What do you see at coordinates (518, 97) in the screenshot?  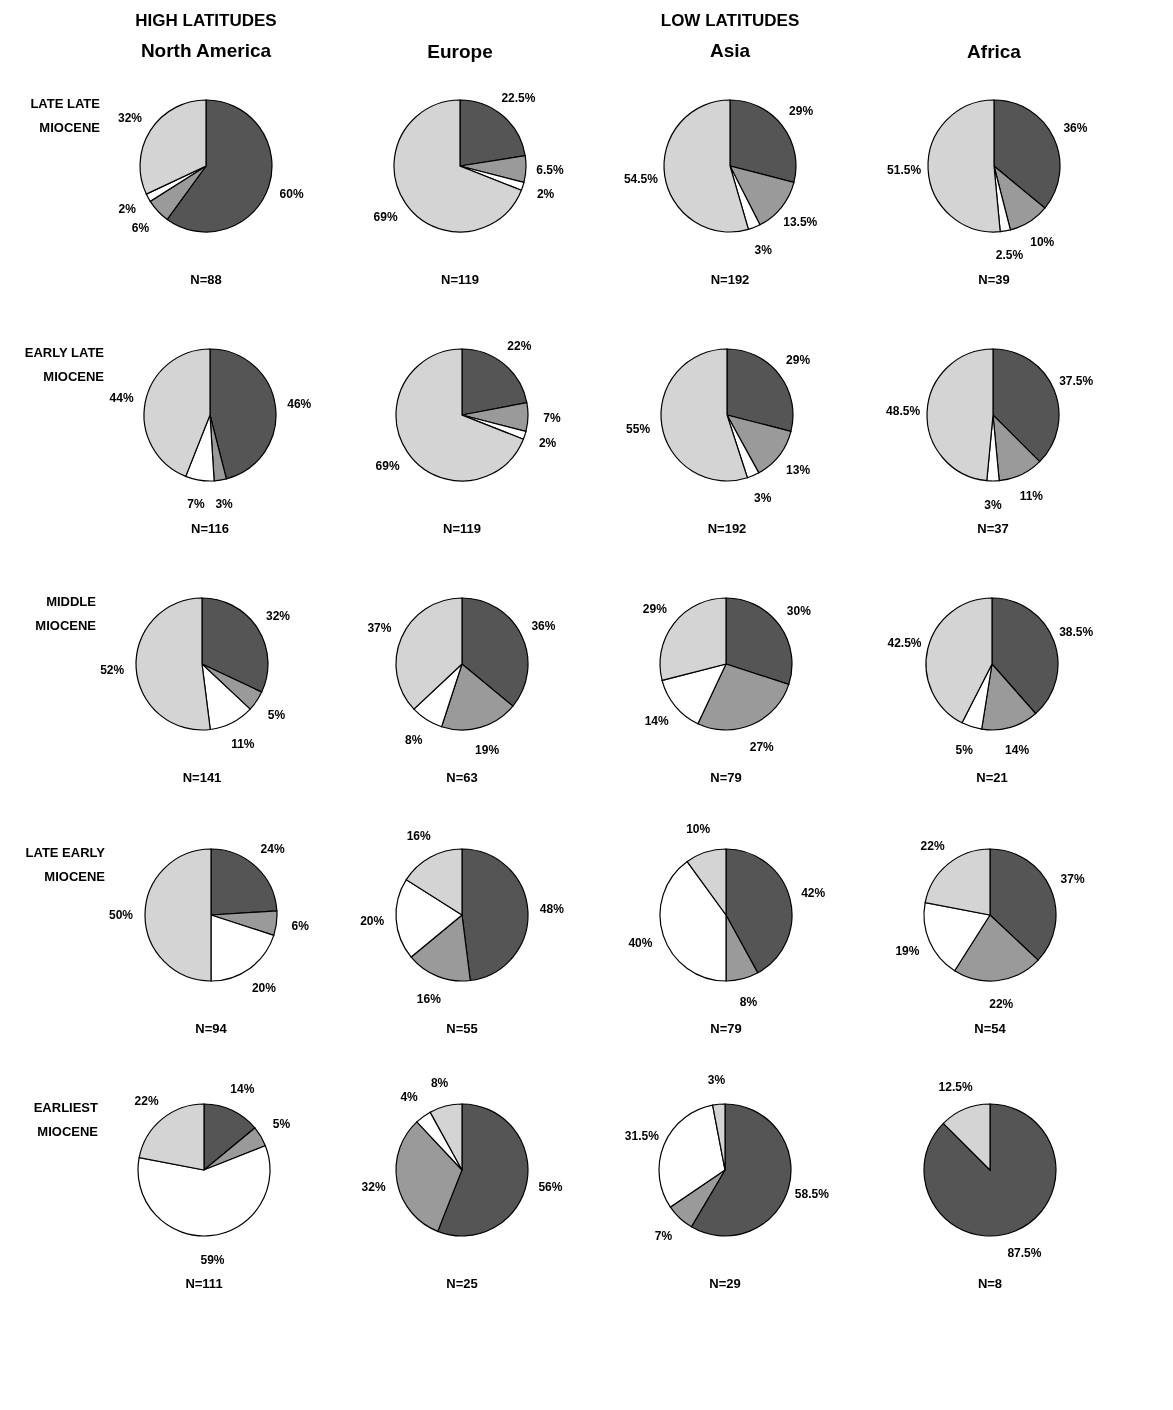 I see `data-label: 22.5%` at bounding box center [518, 97].